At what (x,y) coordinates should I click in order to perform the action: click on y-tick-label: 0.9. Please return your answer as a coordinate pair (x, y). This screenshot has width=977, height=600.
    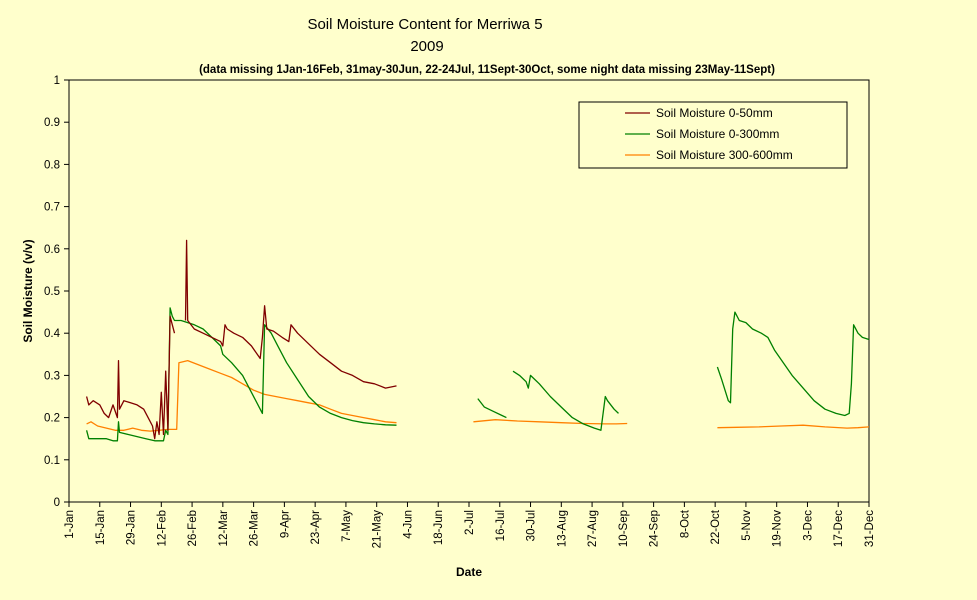
    Looking at the image, I should click on (52, 123).